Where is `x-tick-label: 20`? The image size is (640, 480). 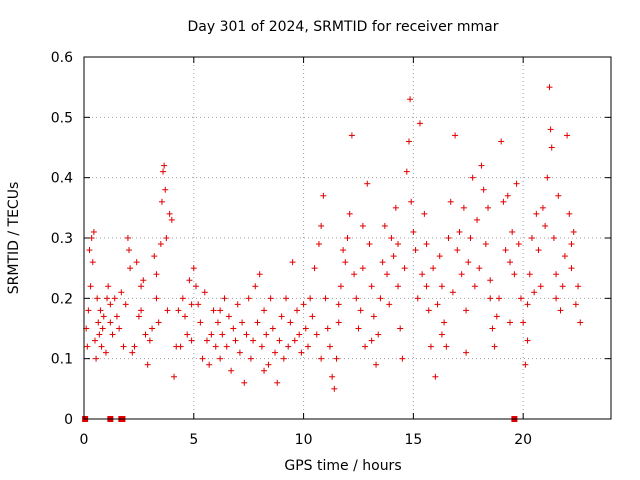
x-tick-label: 20 is located at coordinates (523, 440).